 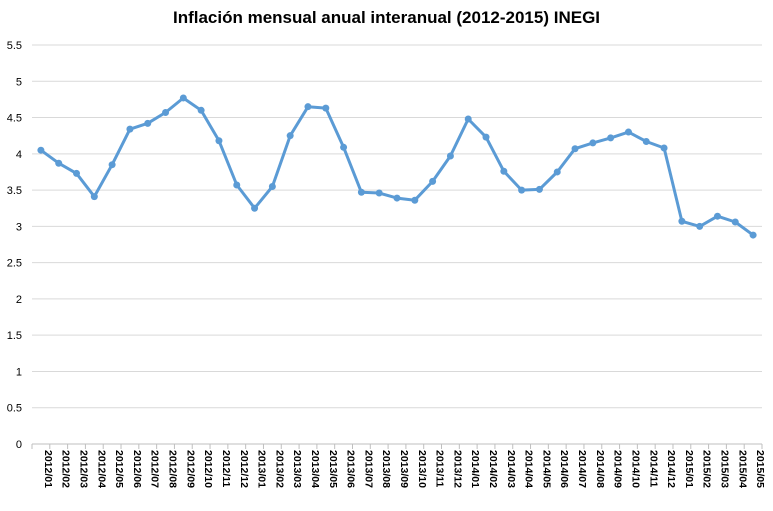 I want to click on x-tick-label: 2014/09, so click(x=618, y=469).